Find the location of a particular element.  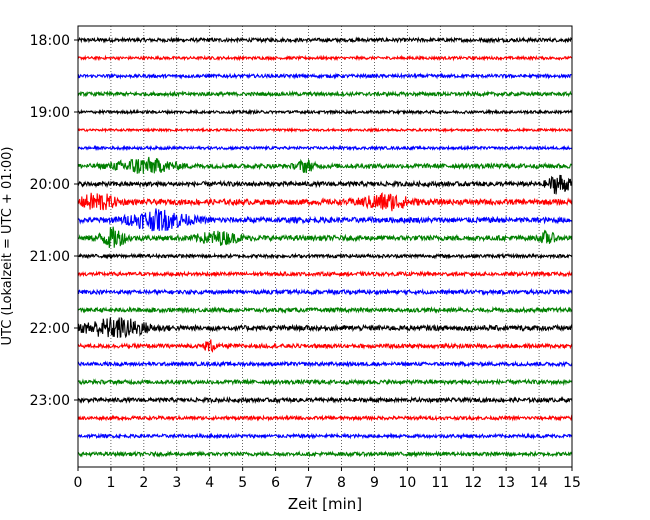

x-tick-label: 10 is located at coordinates (407, 483).